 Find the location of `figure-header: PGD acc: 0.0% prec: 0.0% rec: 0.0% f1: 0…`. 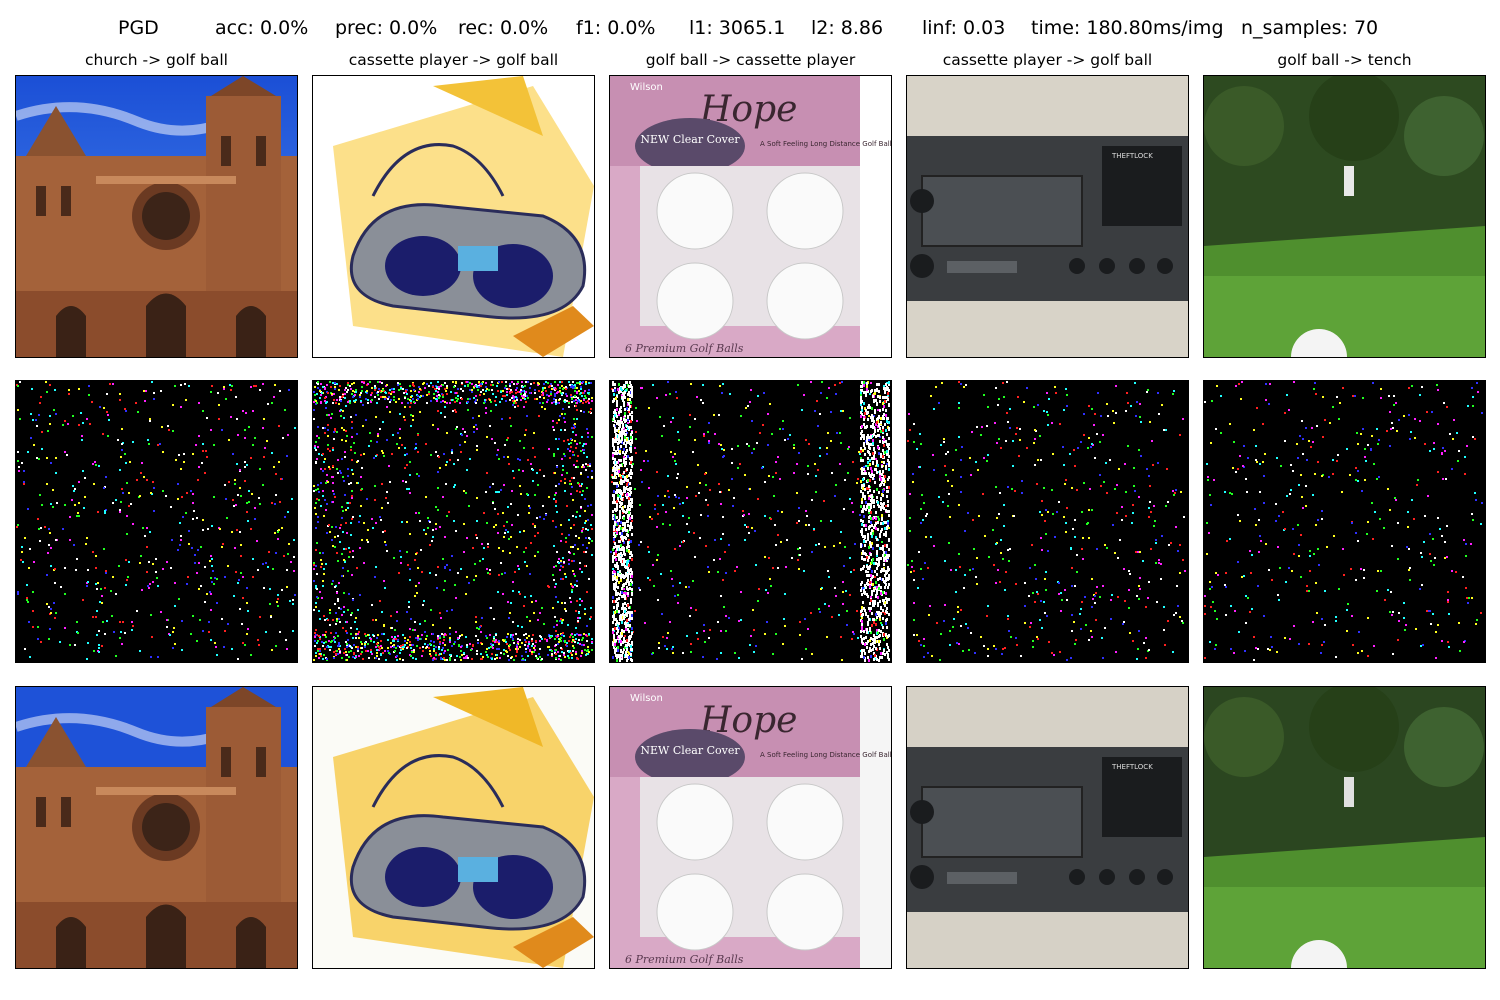

figure-header: PGD acc: 0.0% prec: 0.0% rec: 0.0% f1: 0… is located at coordinates (750, 29).